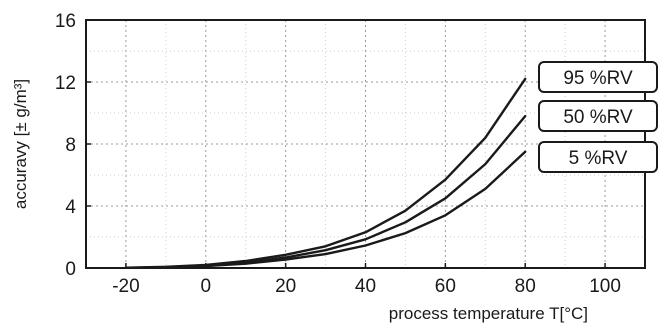 The image size is (662, 327). Describe the element at coordinates (70, 145) in the screenshot. I see `y-tick-label: 8` at that location.